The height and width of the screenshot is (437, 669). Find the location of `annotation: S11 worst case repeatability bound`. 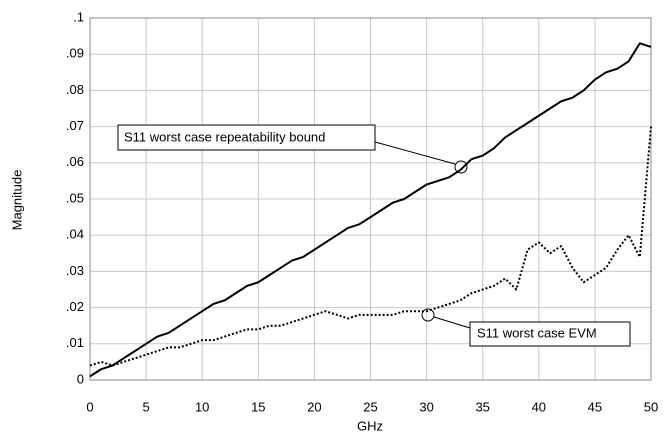

annotation: S11 worst case repeatability bound is located at coordinates (292, 149).